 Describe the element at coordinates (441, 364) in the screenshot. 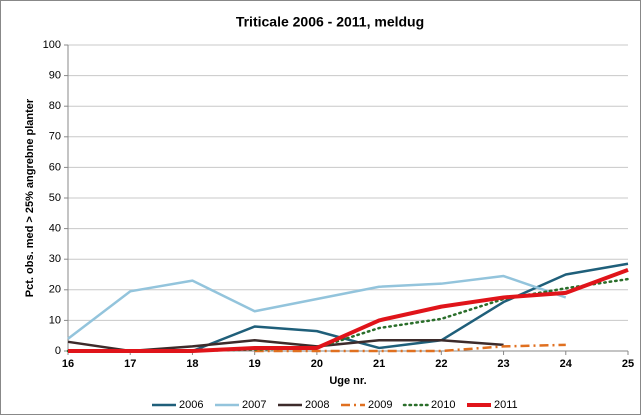

I see `x-tick-label: 22` at that location.